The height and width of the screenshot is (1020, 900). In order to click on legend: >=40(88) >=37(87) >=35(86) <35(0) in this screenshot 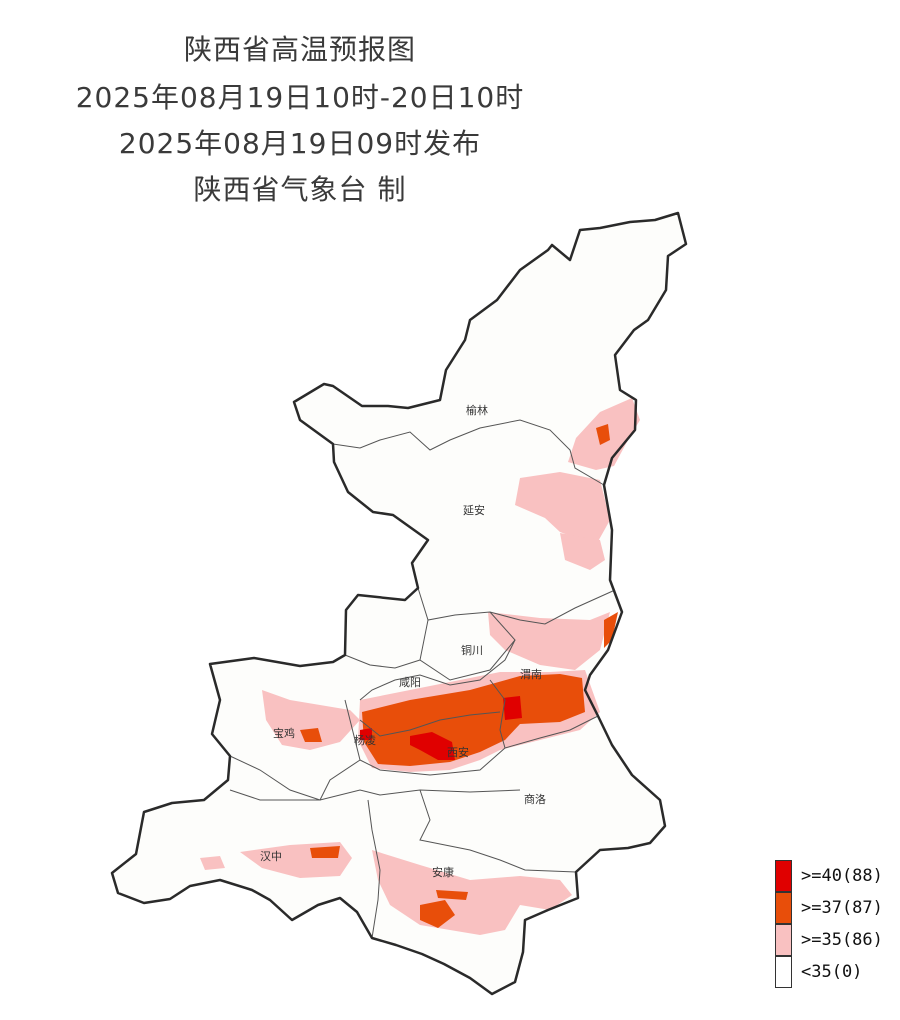, I will do `click(829, 924)`.